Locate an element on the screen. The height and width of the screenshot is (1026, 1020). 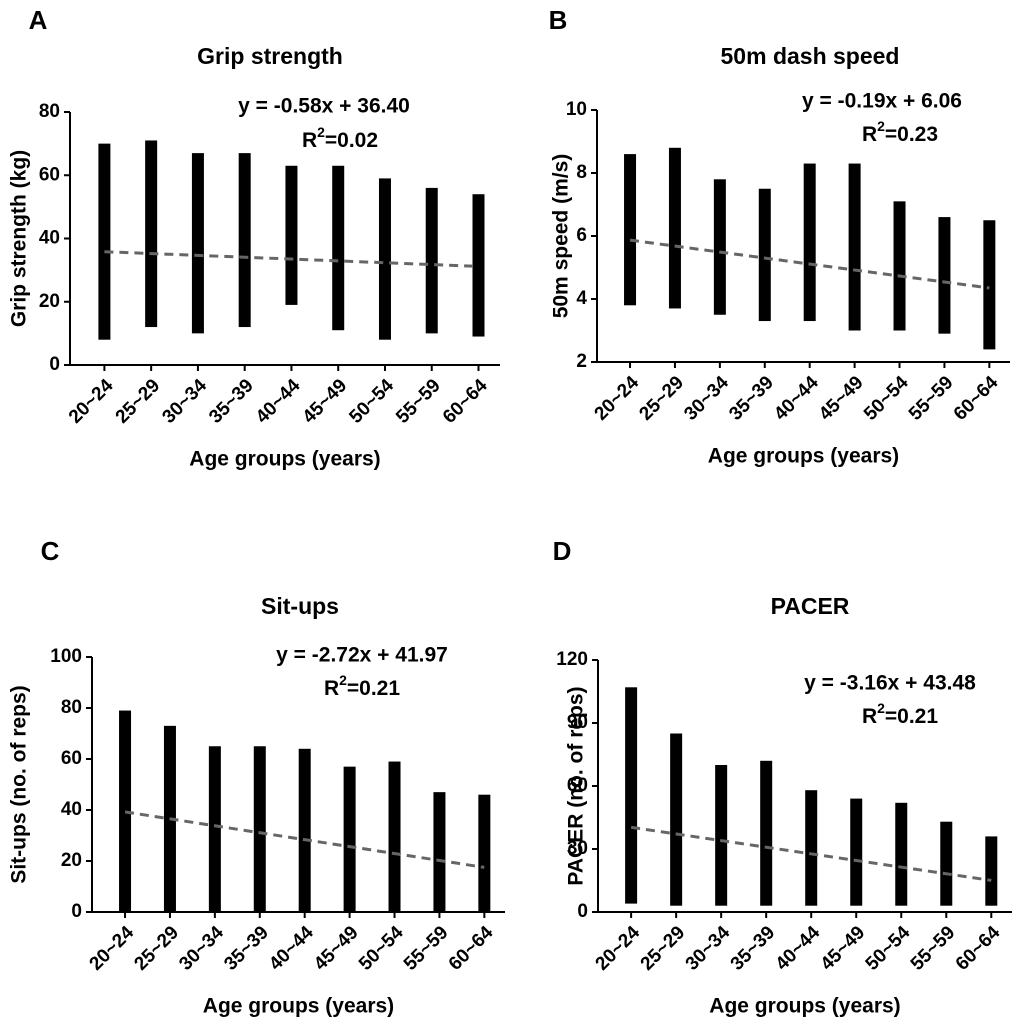
panel-label: B is located at coordinates (558, 20).